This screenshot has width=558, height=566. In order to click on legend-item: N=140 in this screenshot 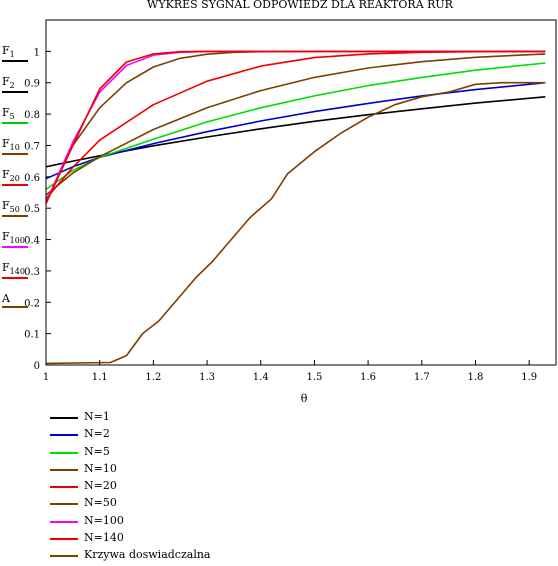, I will do `click(200, 539)`.